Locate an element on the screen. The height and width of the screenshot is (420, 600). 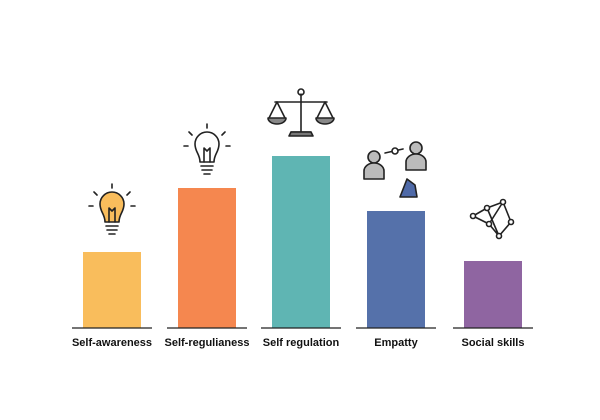
scale-icon is located at coordinates (301, 112).